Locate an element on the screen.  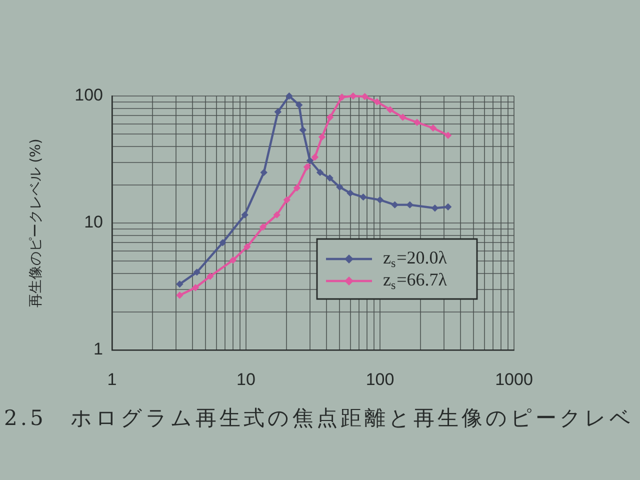
x-tick-label: 1000 is located at coordinates (514, 379).